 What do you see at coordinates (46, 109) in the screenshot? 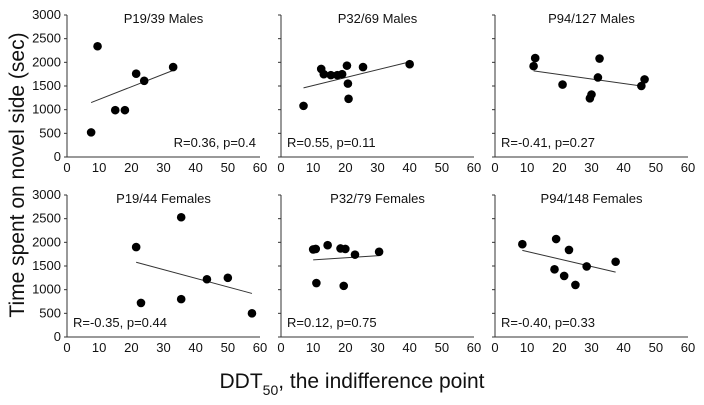
I see `y-tick-label: 1000` at bounding box center [46, 109].